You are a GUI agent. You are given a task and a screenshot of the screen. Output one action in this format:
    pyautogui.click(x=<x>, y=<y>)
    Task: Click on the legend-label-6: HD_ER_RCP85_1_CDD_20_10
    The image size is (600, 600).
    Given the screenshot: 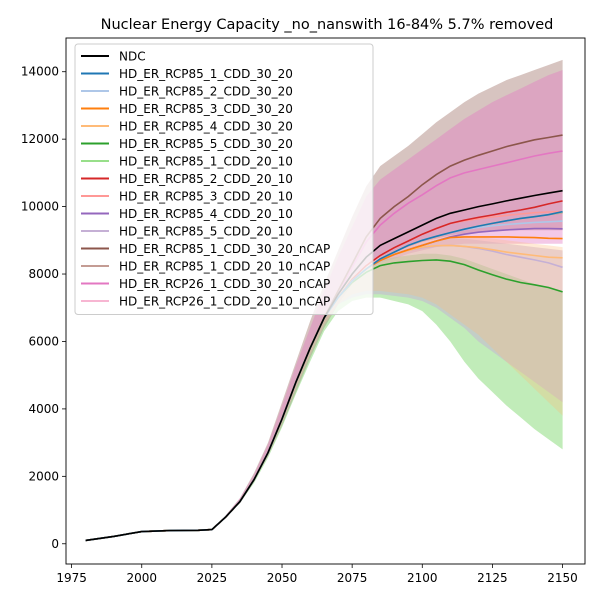 What is the action you would take?
    pyautogui.click(x=206, y=162)
    